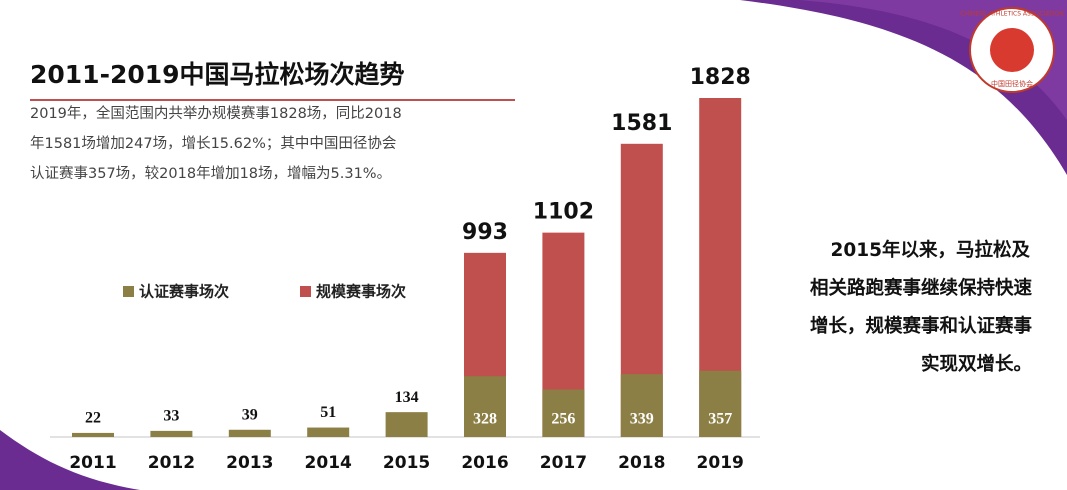 The height and width of the screenshot is (490, 1067). Describe the element at coordinates (213, 143) in the screenshot. I see `description: 年1581场增加247场，增长15.62%；其中中国田径协会` at that location.